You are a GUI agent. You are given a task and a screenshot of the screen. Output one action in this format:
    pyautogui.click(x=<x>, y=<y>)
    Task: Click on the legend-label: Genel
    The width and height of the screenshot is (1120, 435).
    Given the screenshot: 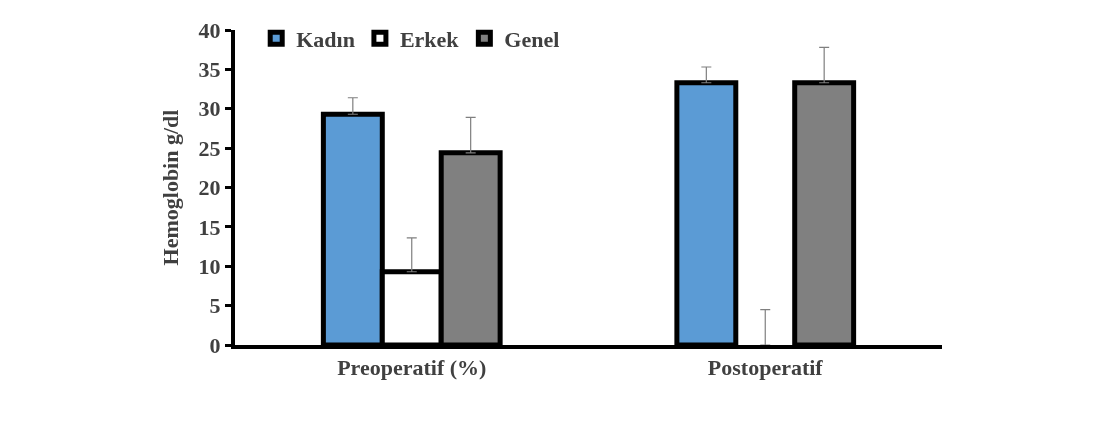 What is the action you would take?
    pyautogui.click(x=532, y=39)
    